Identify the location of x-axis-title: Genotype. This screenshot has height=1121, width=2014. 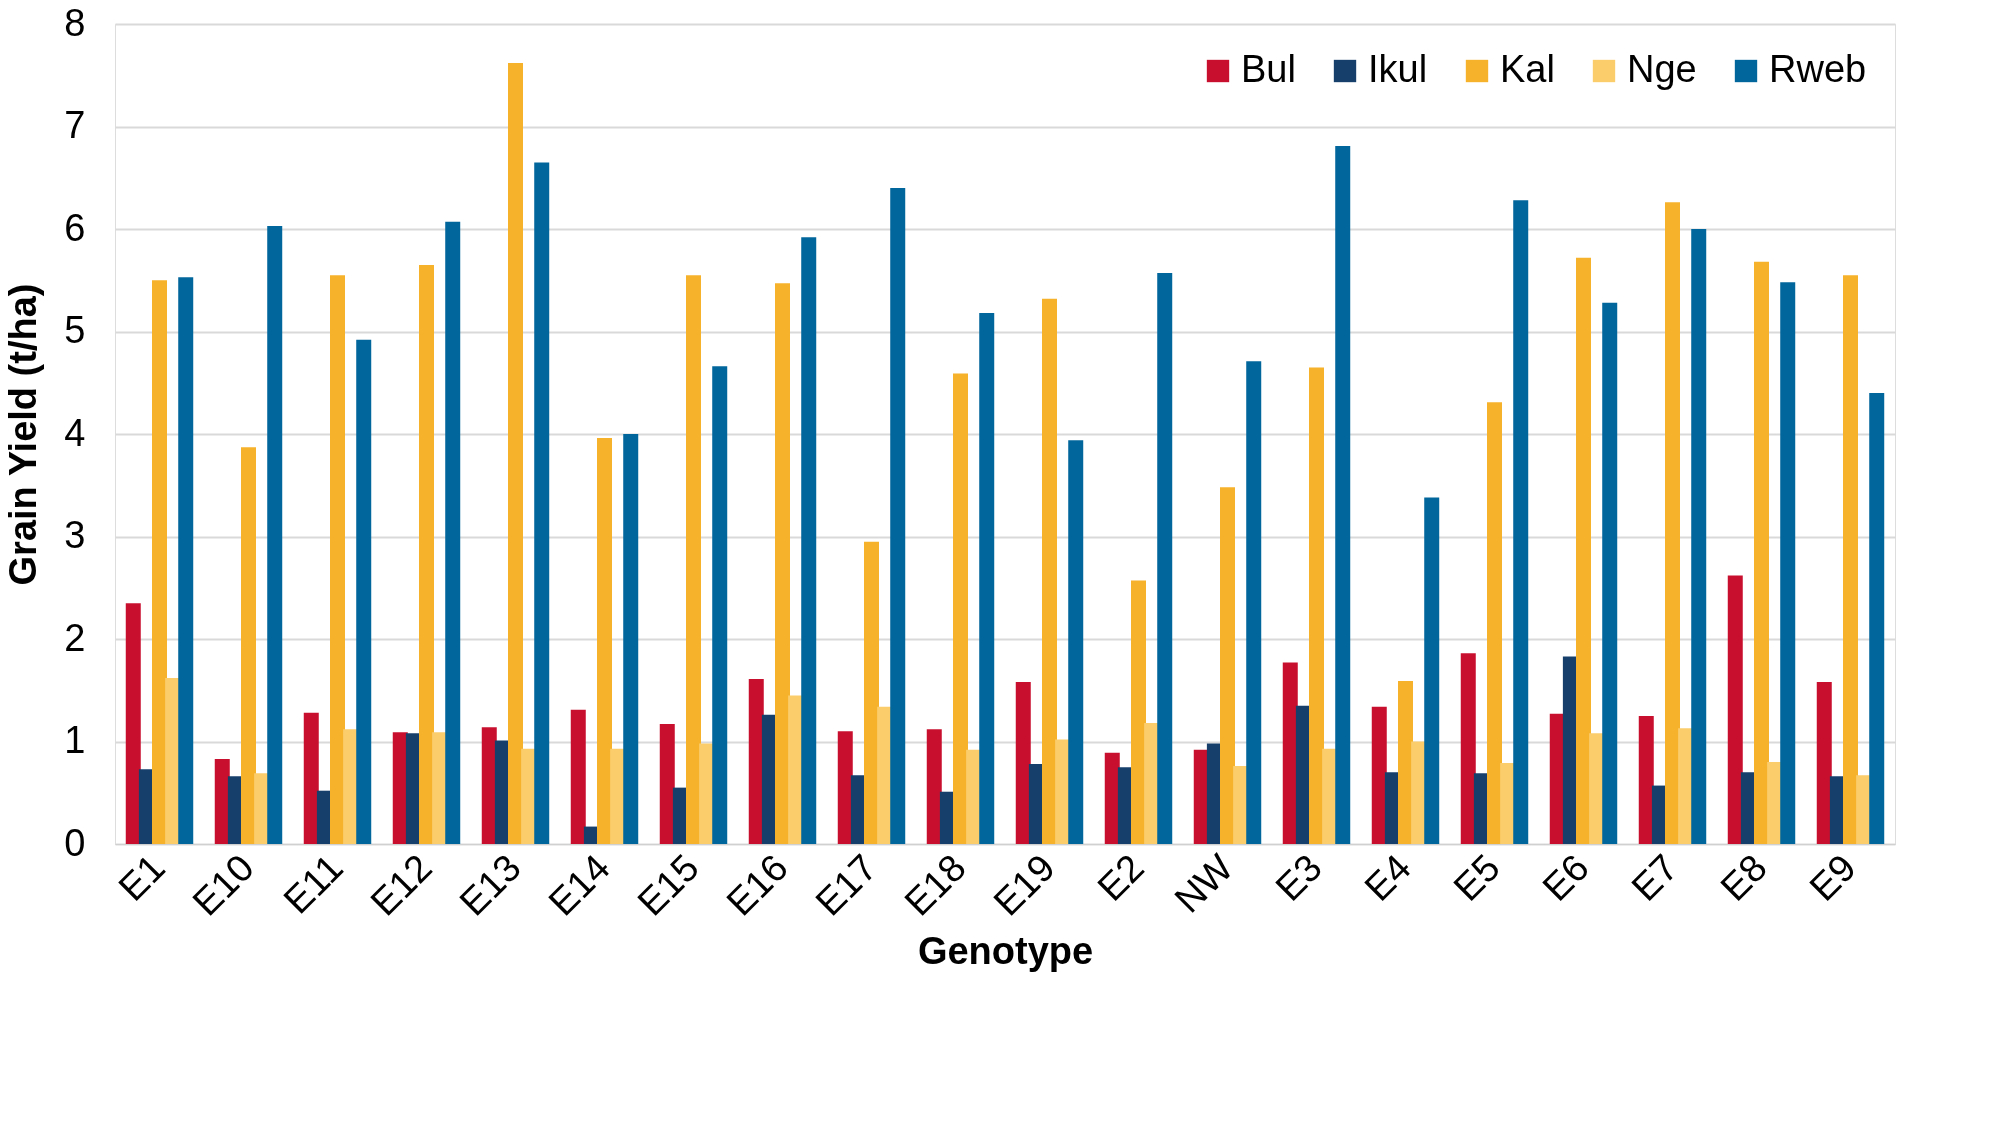
(1005, 950).